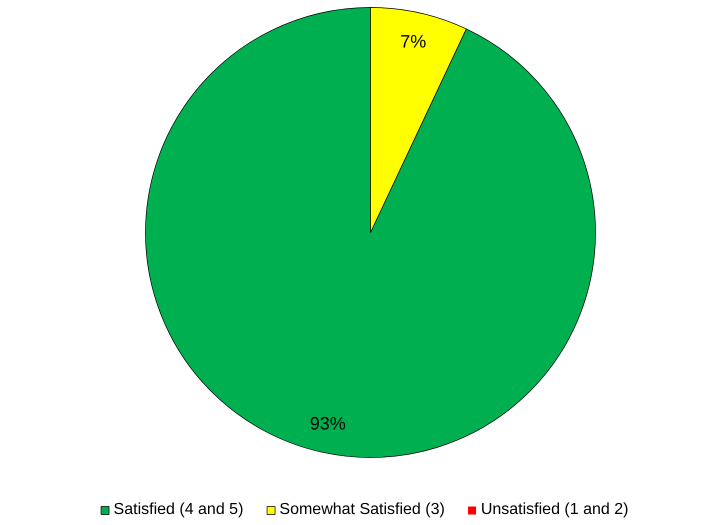  I want to click on legend-label: Somewhat Satisfied (3), so click(362, 510).